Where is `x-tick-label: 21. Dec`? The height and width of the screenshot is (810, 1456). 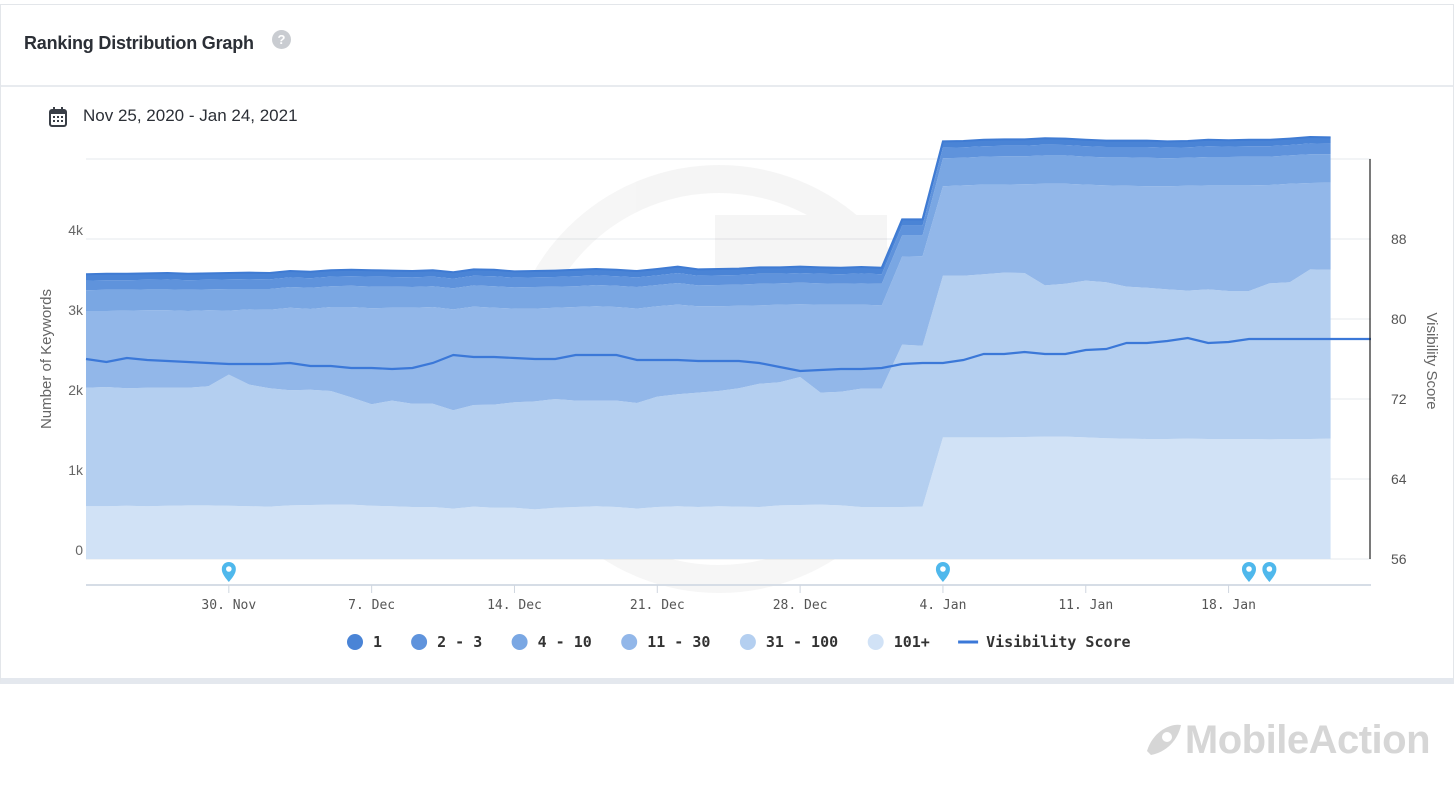 x-tick-label: 21. Dec is located at coordinates (657, 605).